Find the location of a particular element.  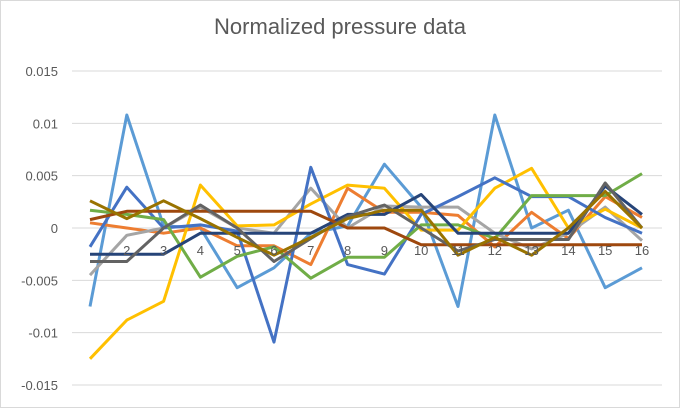

x-tick-label: 12 is located at coordinates (495, 250).